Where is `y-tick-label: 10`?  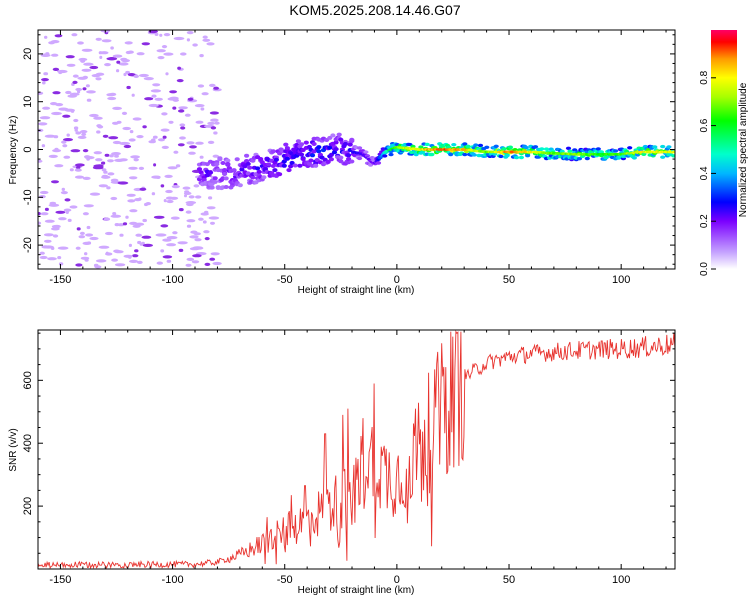 y-tick-label: 10 is located at coordinates (28, 102).